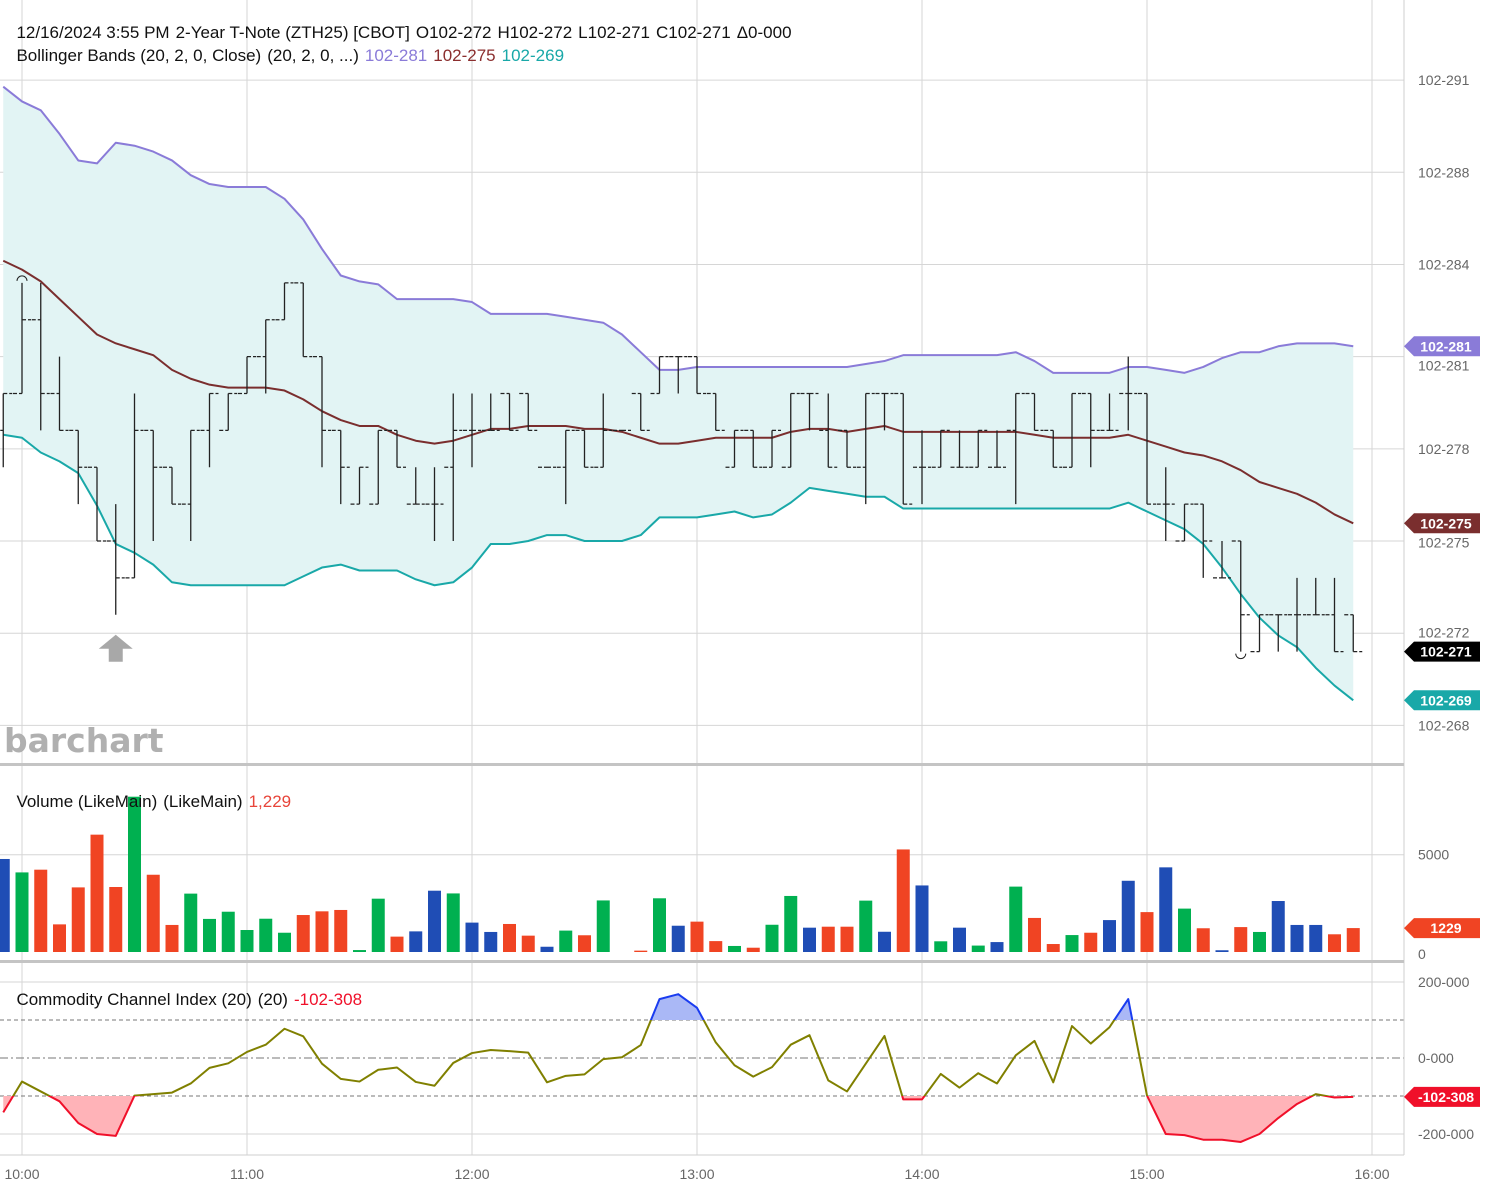 Image resolution: width=1486 pixels, height=1191 pixels. Describe the element at coordinates (187, 990) in the screenshot. I see `cci-legend: Commodity Channel Index (20) (20) -102-308` at that location.